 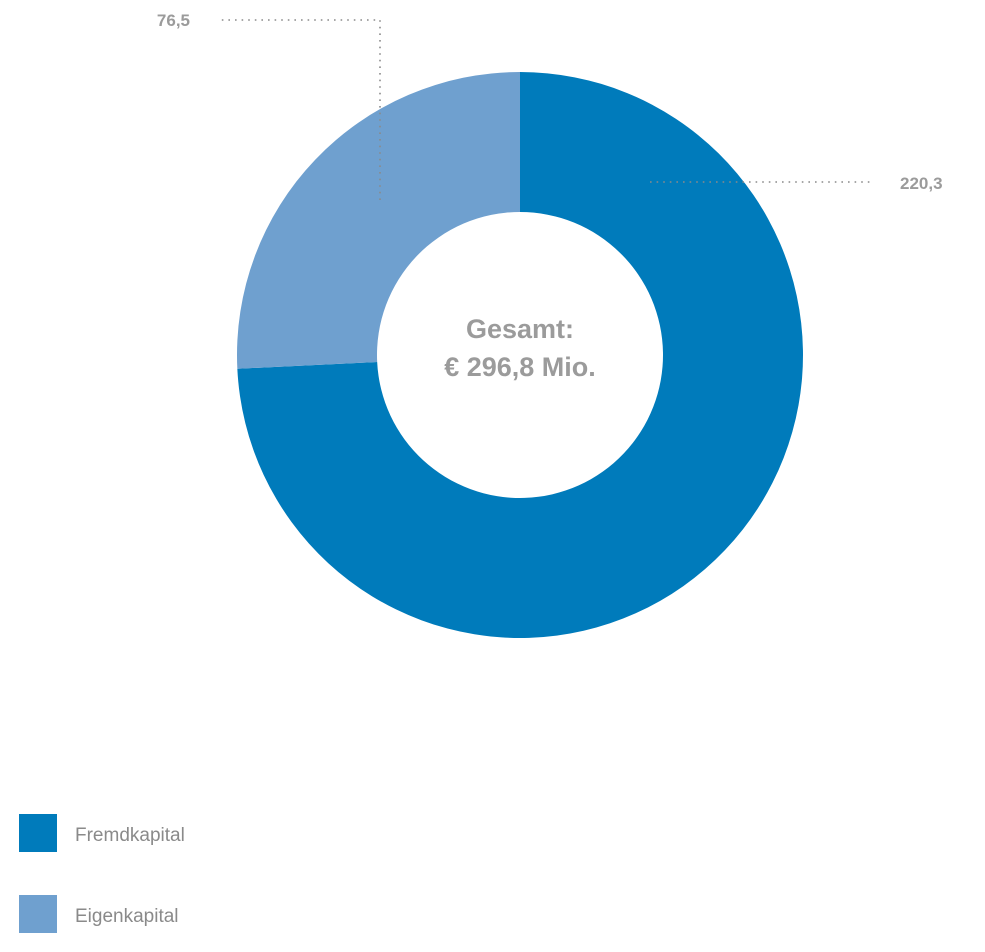 I want to click on leader-line-eigenkapital, so click(x=299, y=109).